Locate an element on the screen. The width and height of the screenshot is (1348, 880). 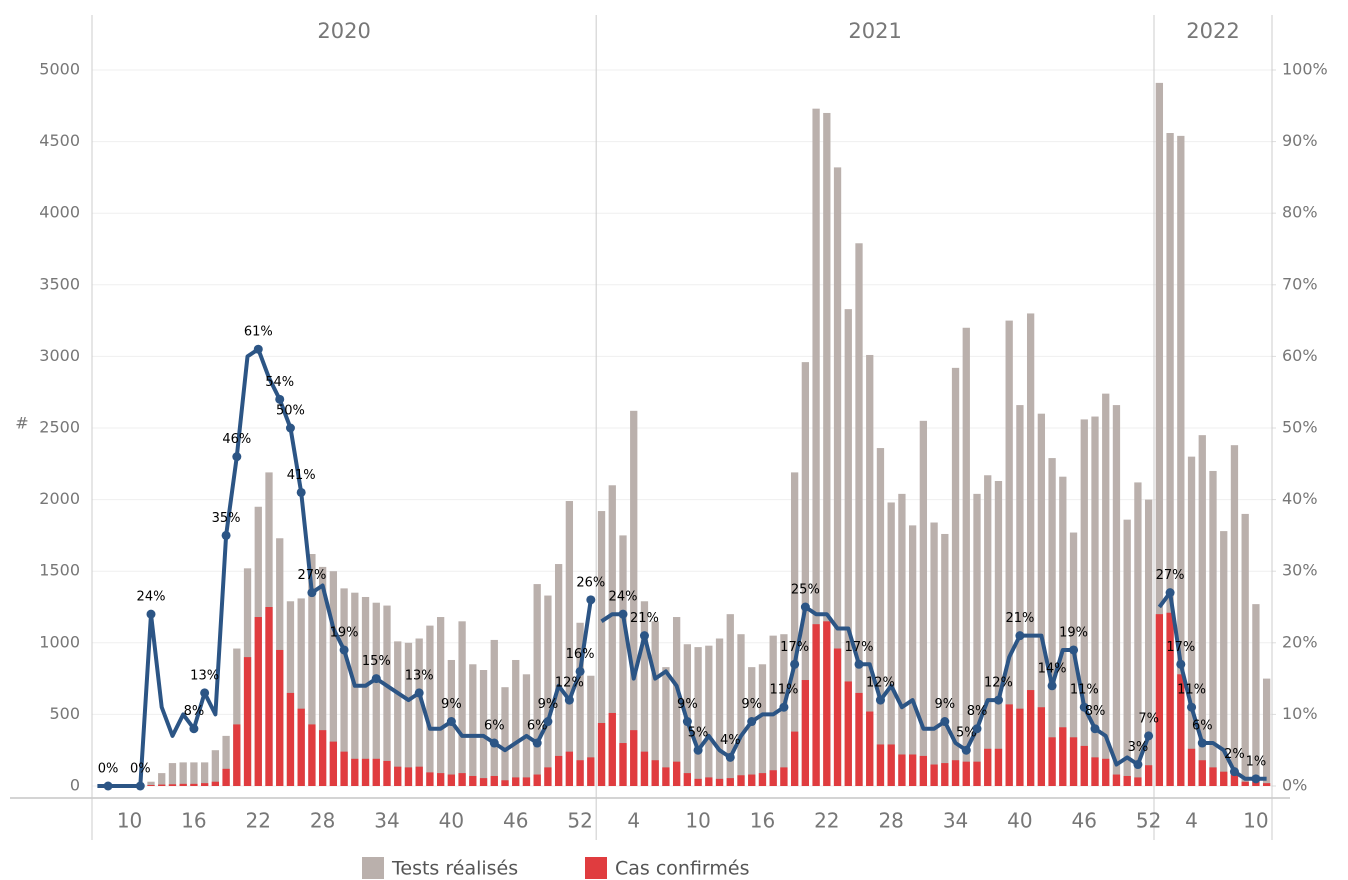
y2-tick-label: 80% is located at coordinates (1300, 212).